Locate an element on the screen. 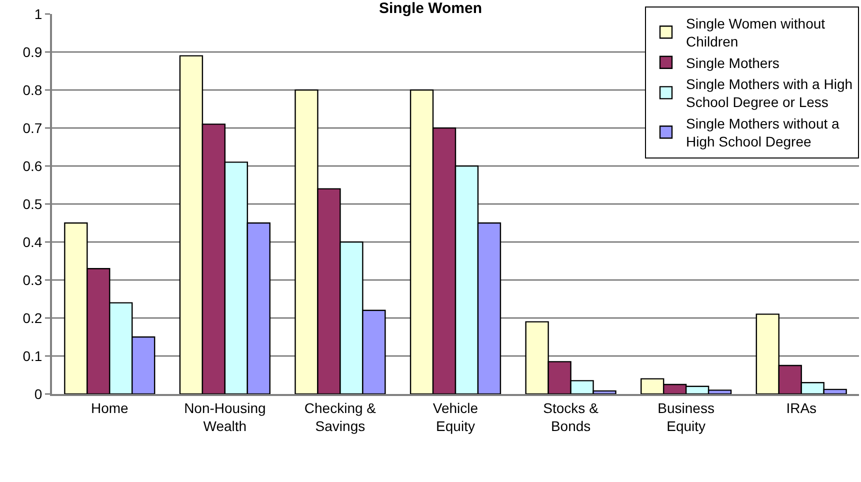  y-tick-label: 0.7 is located at coordinates (32, 128).